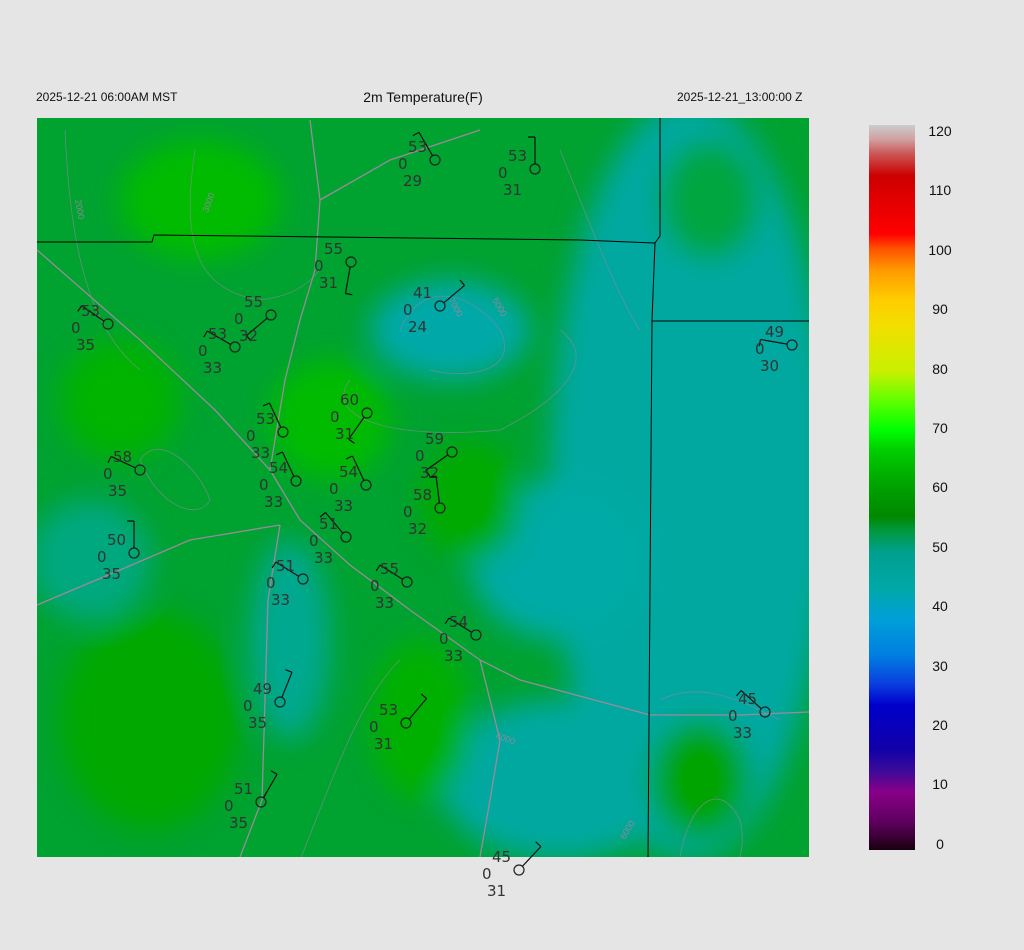 The height and width of the screenshot is (950, 1024). Describe the element at coordinates (940, 843) in the screenshot. I see `colorbar-tick-label: 0` at that location.